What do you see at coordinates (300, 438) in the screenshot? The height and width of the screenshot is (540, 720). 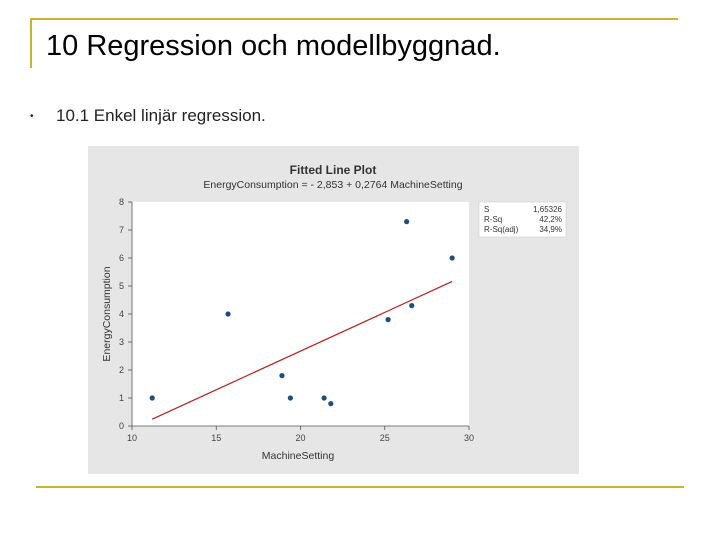 I see `x-tick-label: 20` at bounding box center [300, 438].